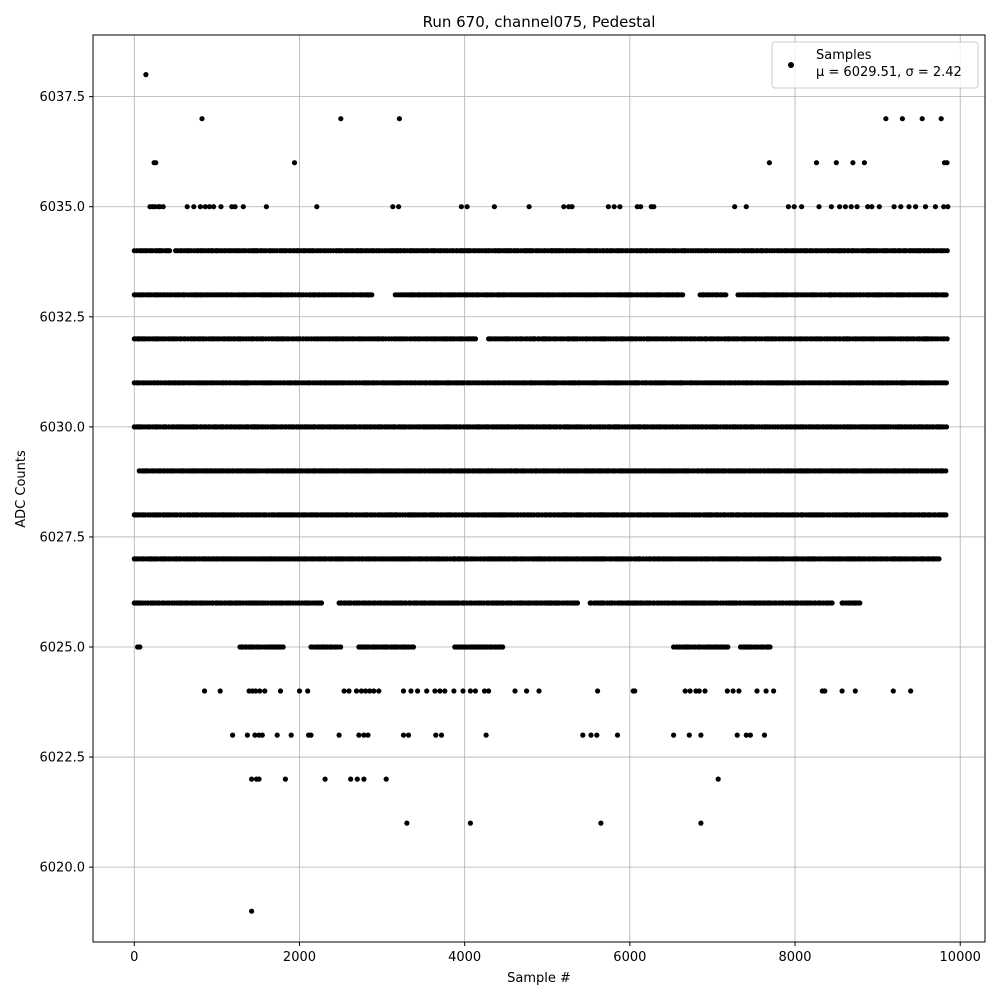 Image resolution: width=1000 pixels, height=1004 pixels. What do you see at coordinates (21, 489) in the screenshot?
I see `y-axis-label: ADC Counts` at bounding box center [21, 489].